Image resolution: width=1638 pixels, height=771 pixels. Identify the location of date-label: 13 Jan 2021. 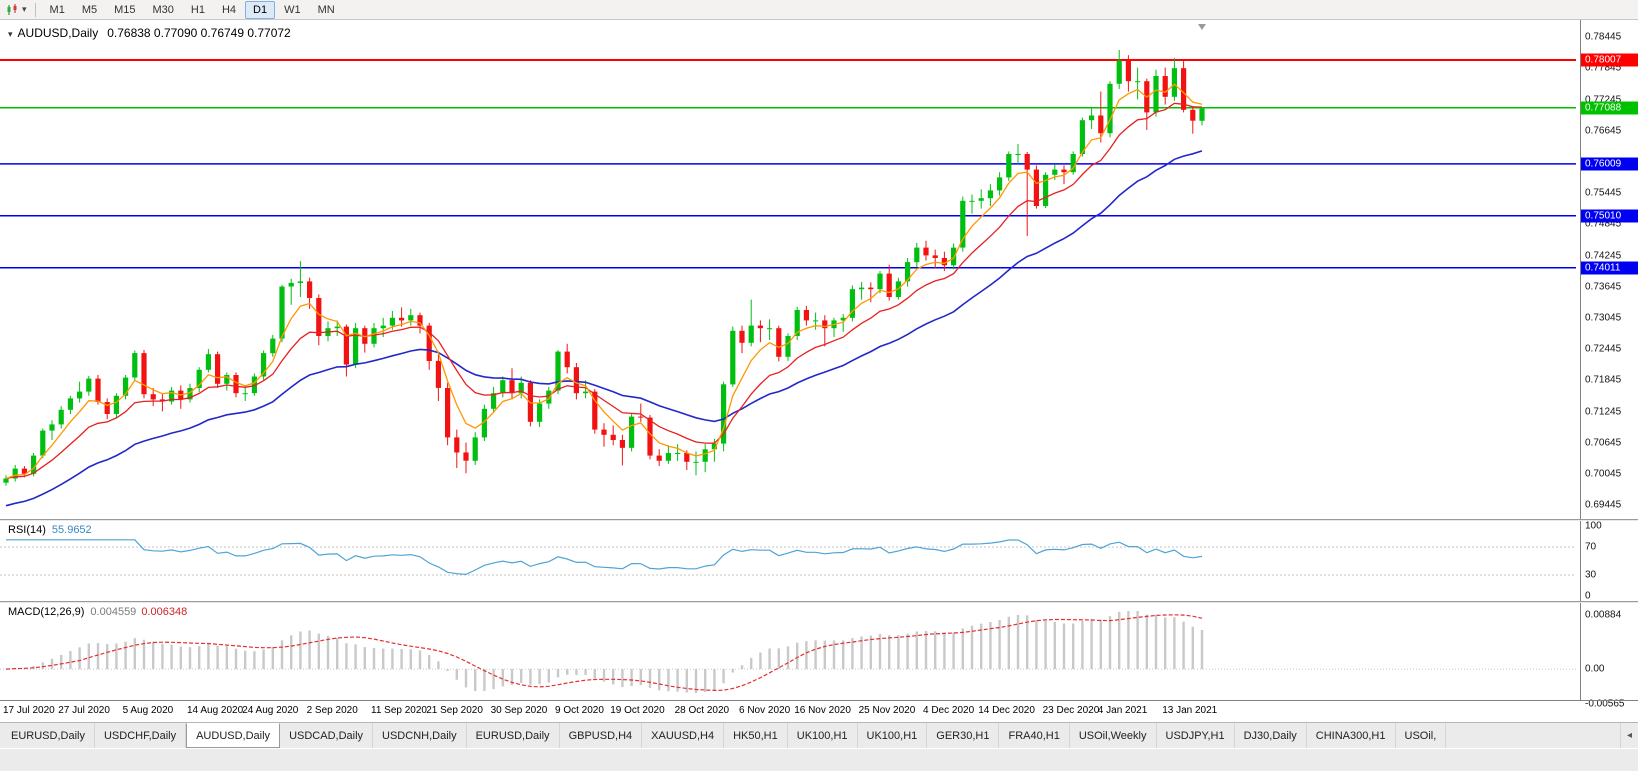
(1190, 710).